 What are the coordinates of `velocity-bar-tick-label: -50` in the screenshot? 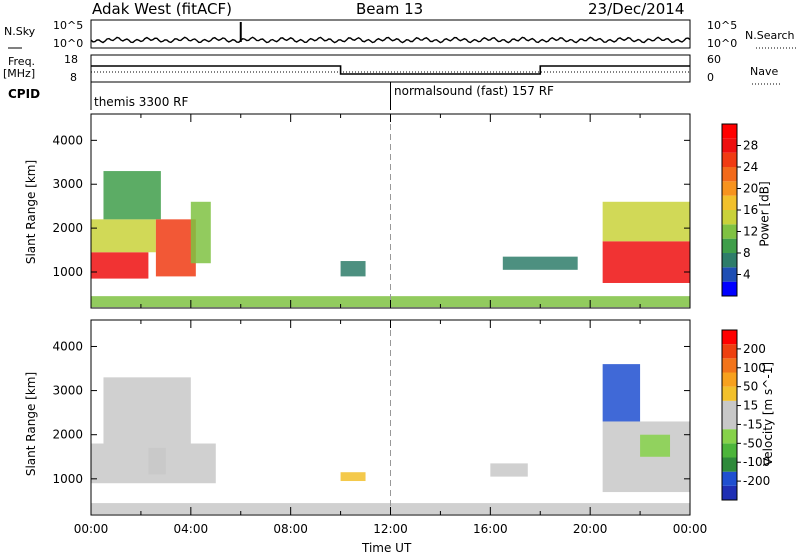 It's located at (753, 443).